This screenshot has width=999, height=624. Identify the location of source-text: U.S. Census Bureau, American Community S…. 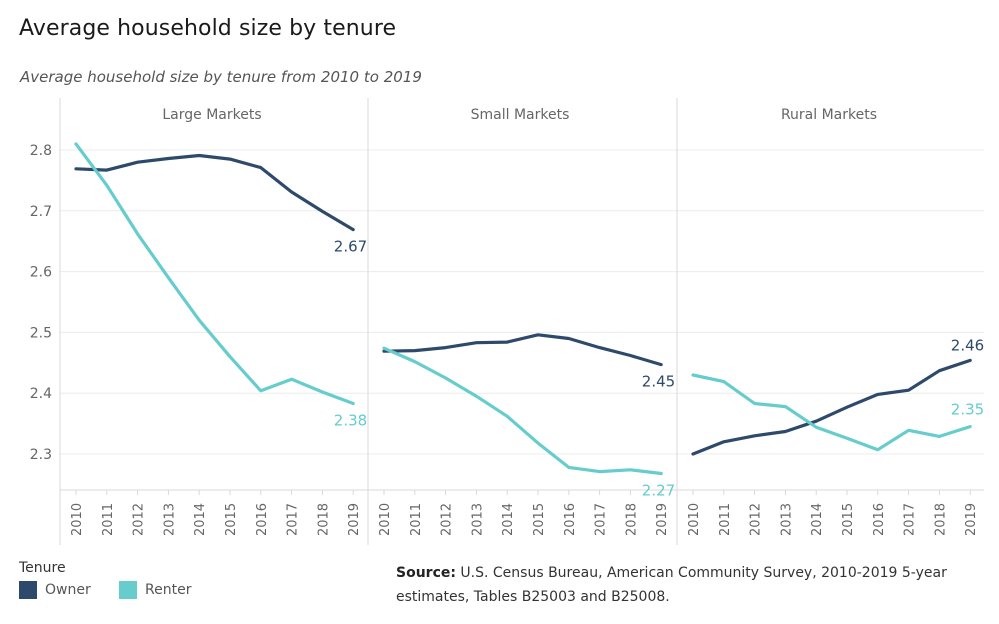
(671, 585).